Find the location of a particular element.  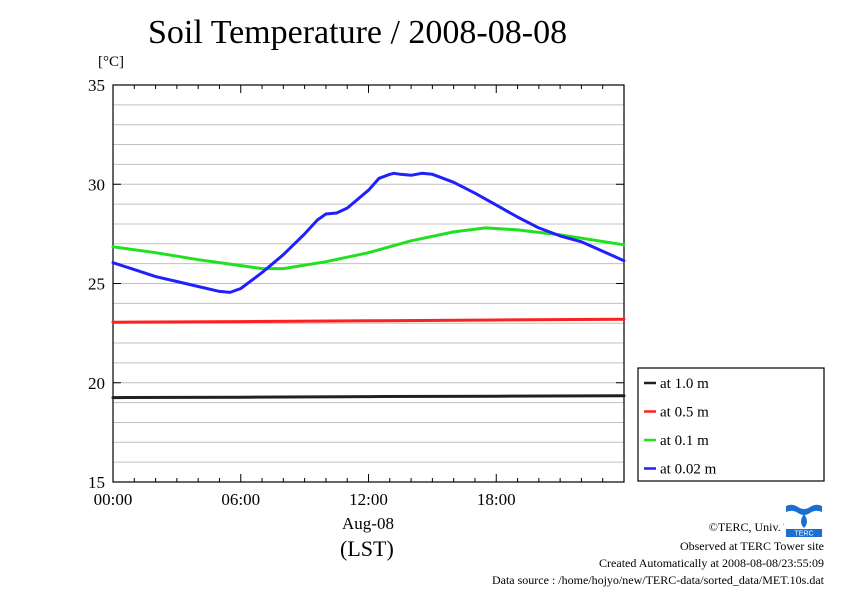

y-tick-label: 20 is located at coordinates (96, 383).